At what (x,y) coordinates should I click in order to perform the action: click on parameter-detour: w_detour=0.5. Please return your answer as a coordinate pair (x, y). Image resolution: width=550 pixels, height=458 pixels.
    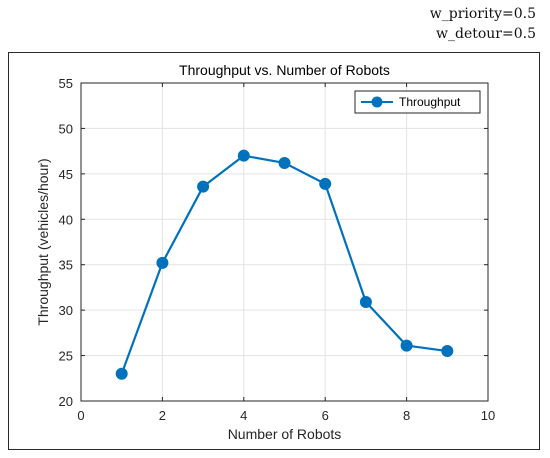
    Looking at the image, I should click on (486, 34).